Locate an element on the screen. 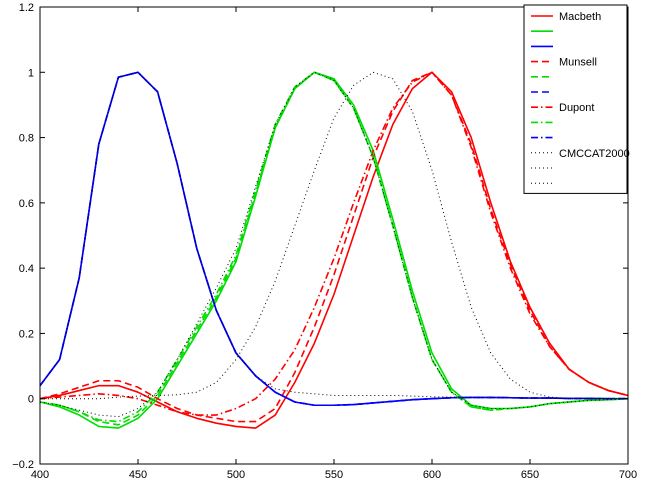 Image resolution: width=659 pixels, height=488 pixels. x-tick-label: 450 is located at coordinates (138, 475).